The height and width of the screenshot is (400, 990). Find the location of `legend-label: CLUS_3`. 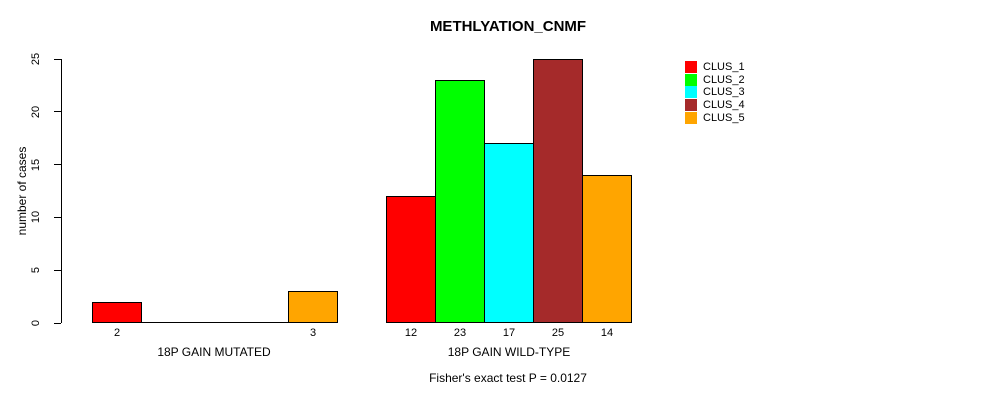

legend-label: CLUS_3 is located at coordinates (724, 92).